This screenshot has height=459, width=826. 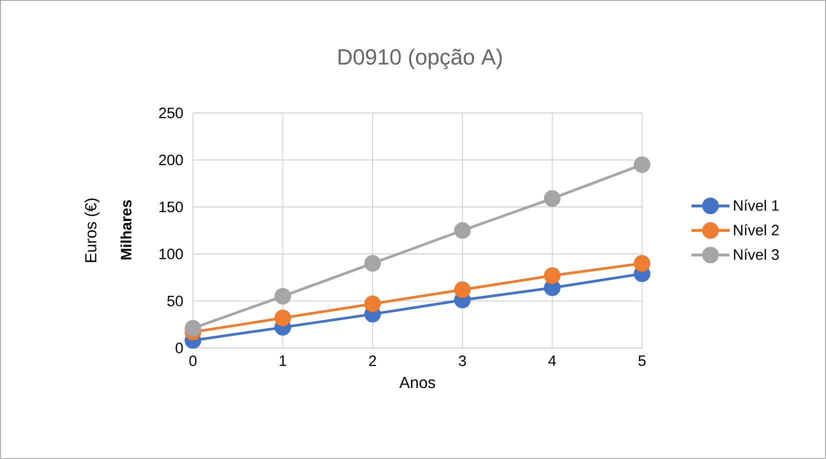 I want to click on legend-label: Nível 3, so click(x=756, y=254).